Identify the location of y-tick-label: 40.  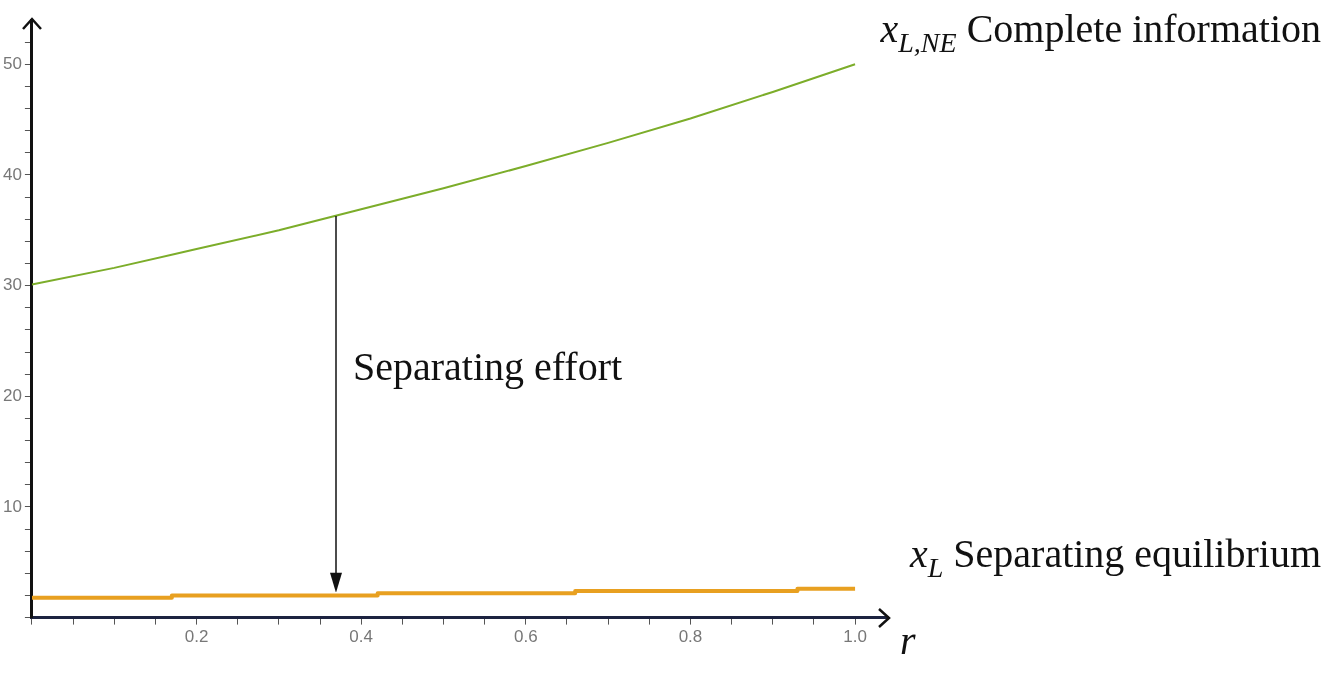
(12, 174).